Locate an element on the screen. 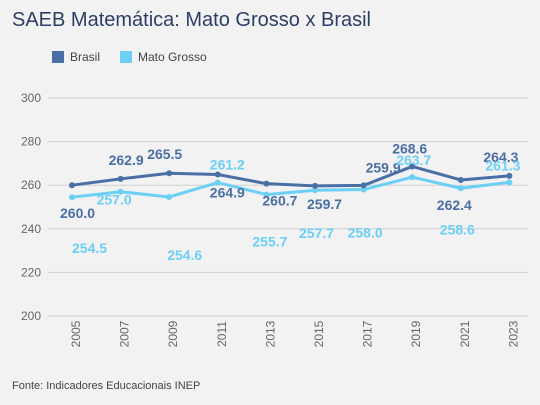  y-tick-label: 220 is located at coordinates (31, 272).